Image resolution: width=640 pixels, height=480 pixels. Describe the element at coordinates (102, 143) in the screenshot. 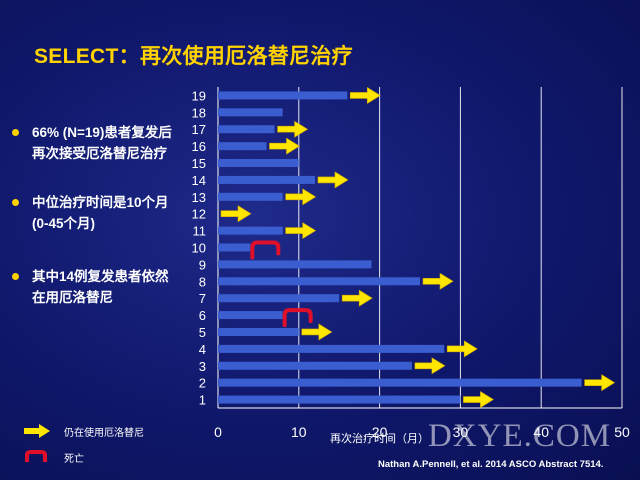

I see `bullet-text: 66% (N=19)患者复发后再次接受厄洛替尼治疗` at that location.